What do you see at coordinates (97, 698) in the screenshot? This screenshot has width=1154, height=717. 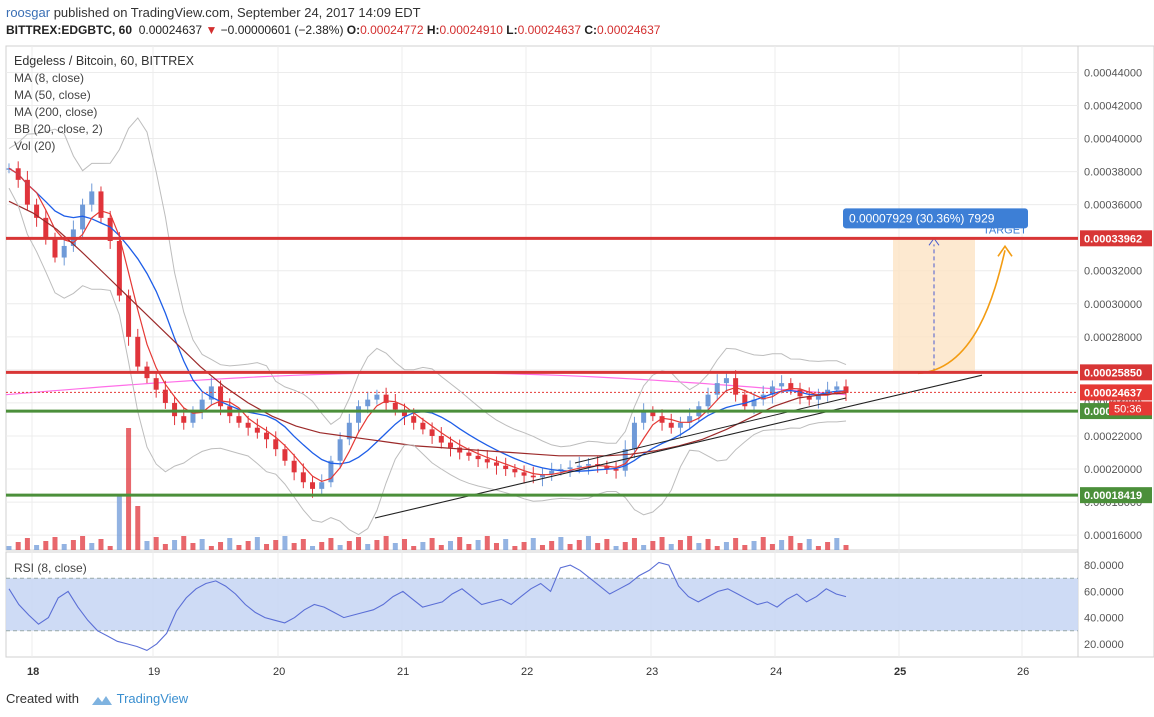 I see `footer: Created with TradingView` at bounding box center [97, 698].